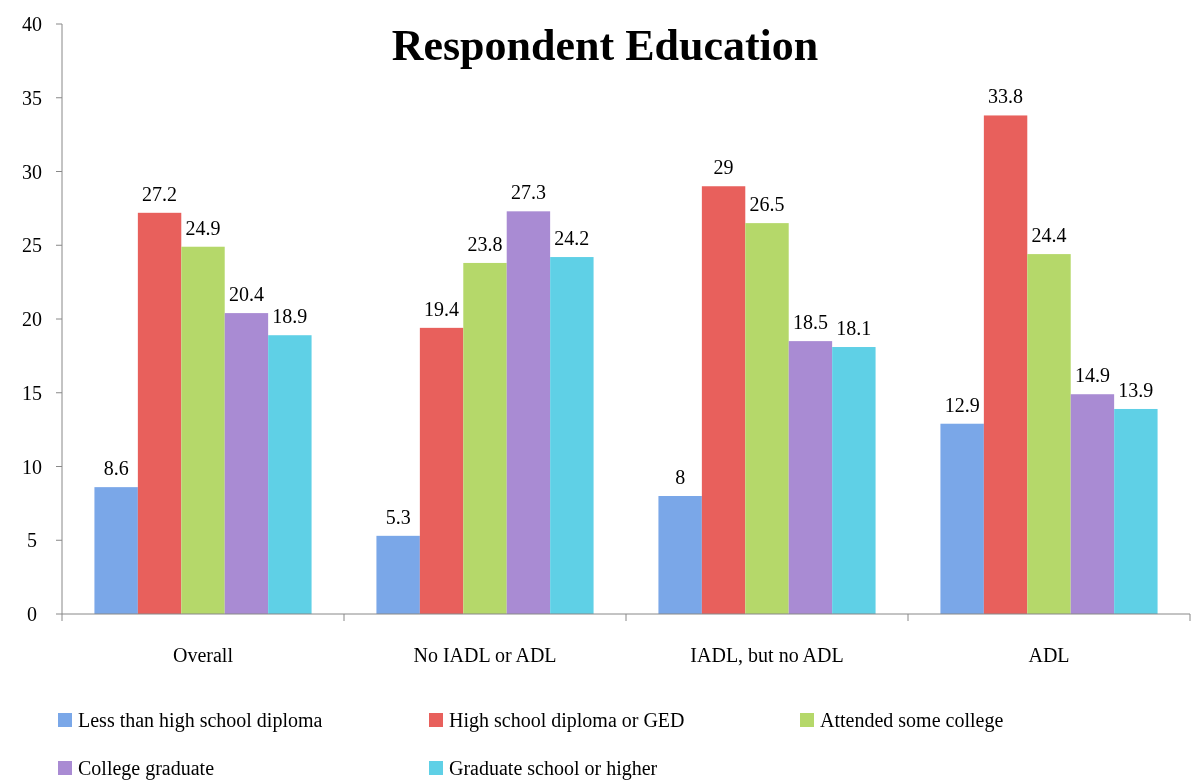 This screenshot has width=1191, height=782. What do you see at coordinates (1136, 389) in the screenshot?
I see `data-label: 13.9` at bounding box center [1136, 389].